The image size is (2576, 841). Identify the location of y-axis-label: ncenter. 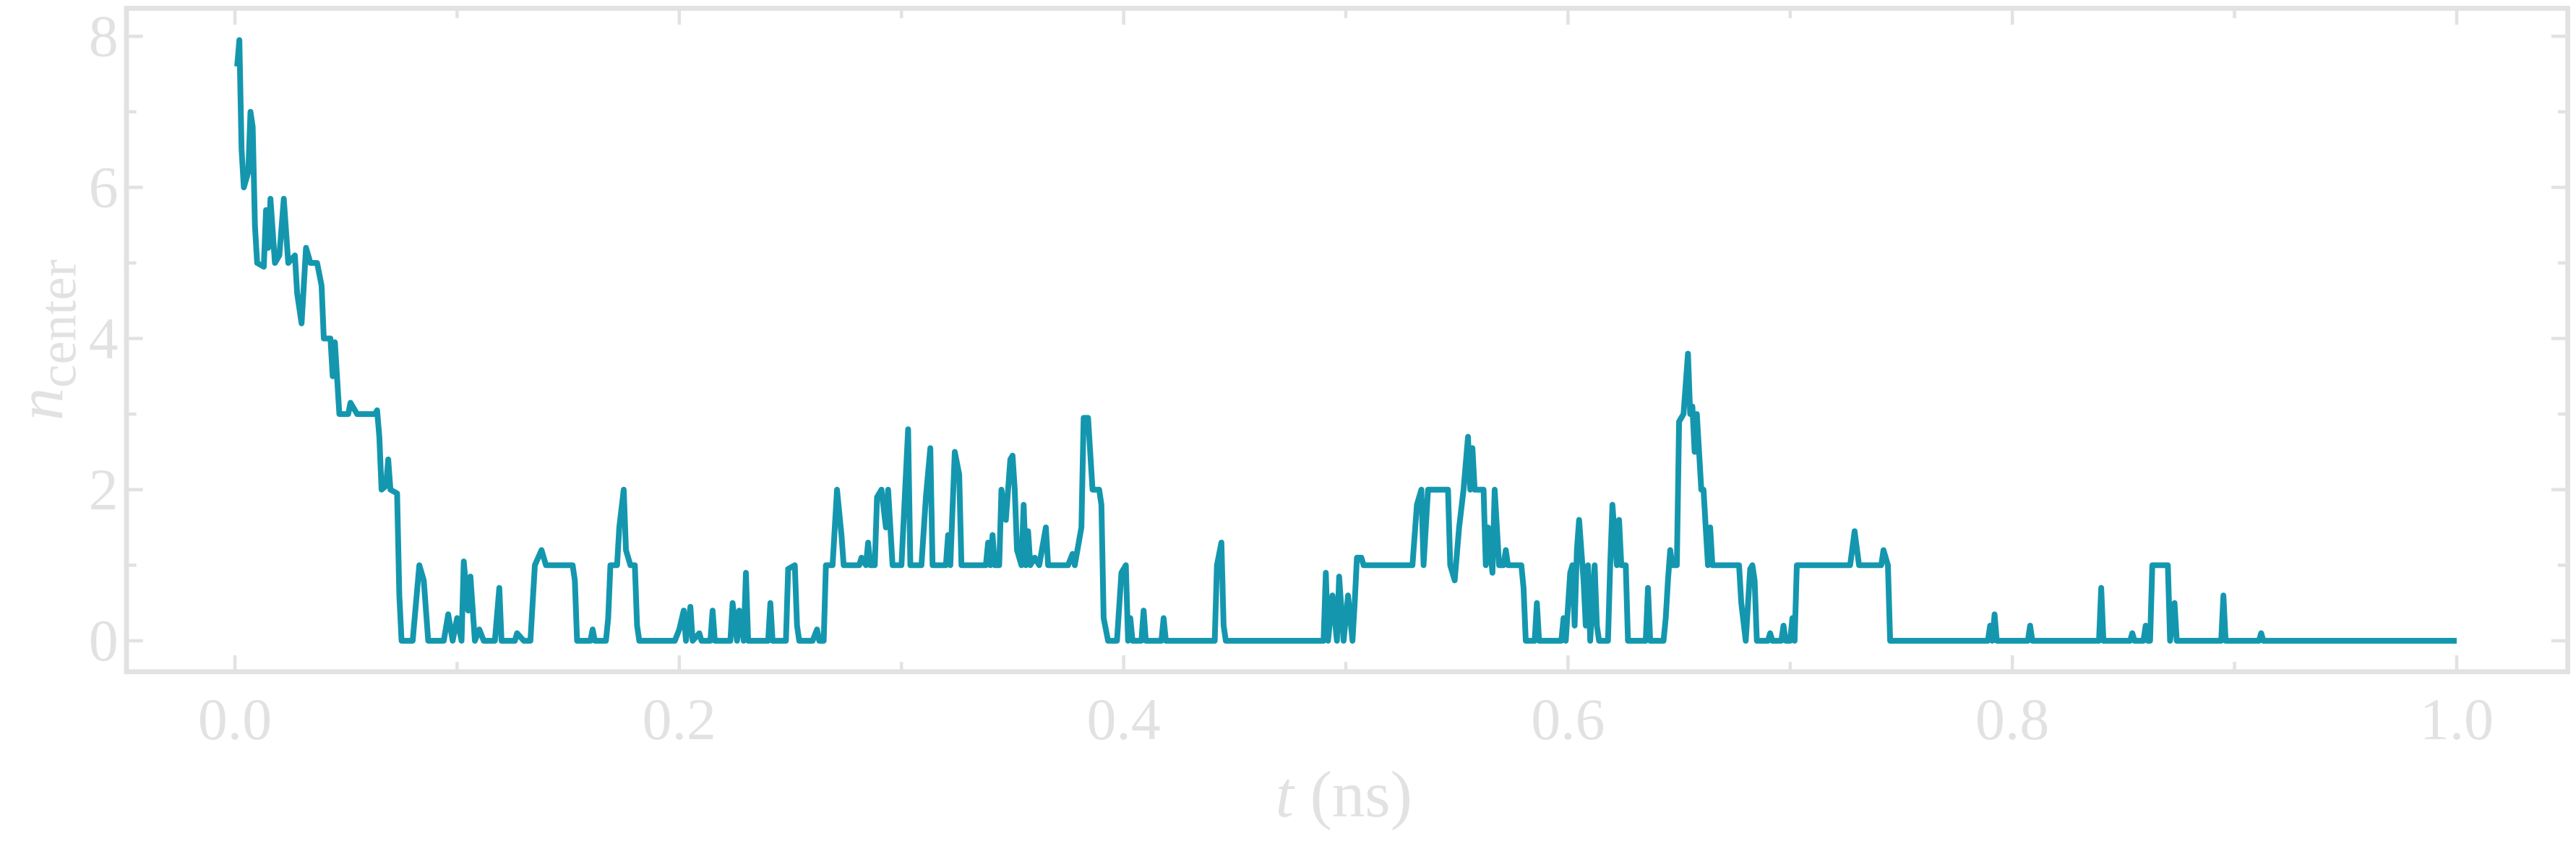
(46, 339).